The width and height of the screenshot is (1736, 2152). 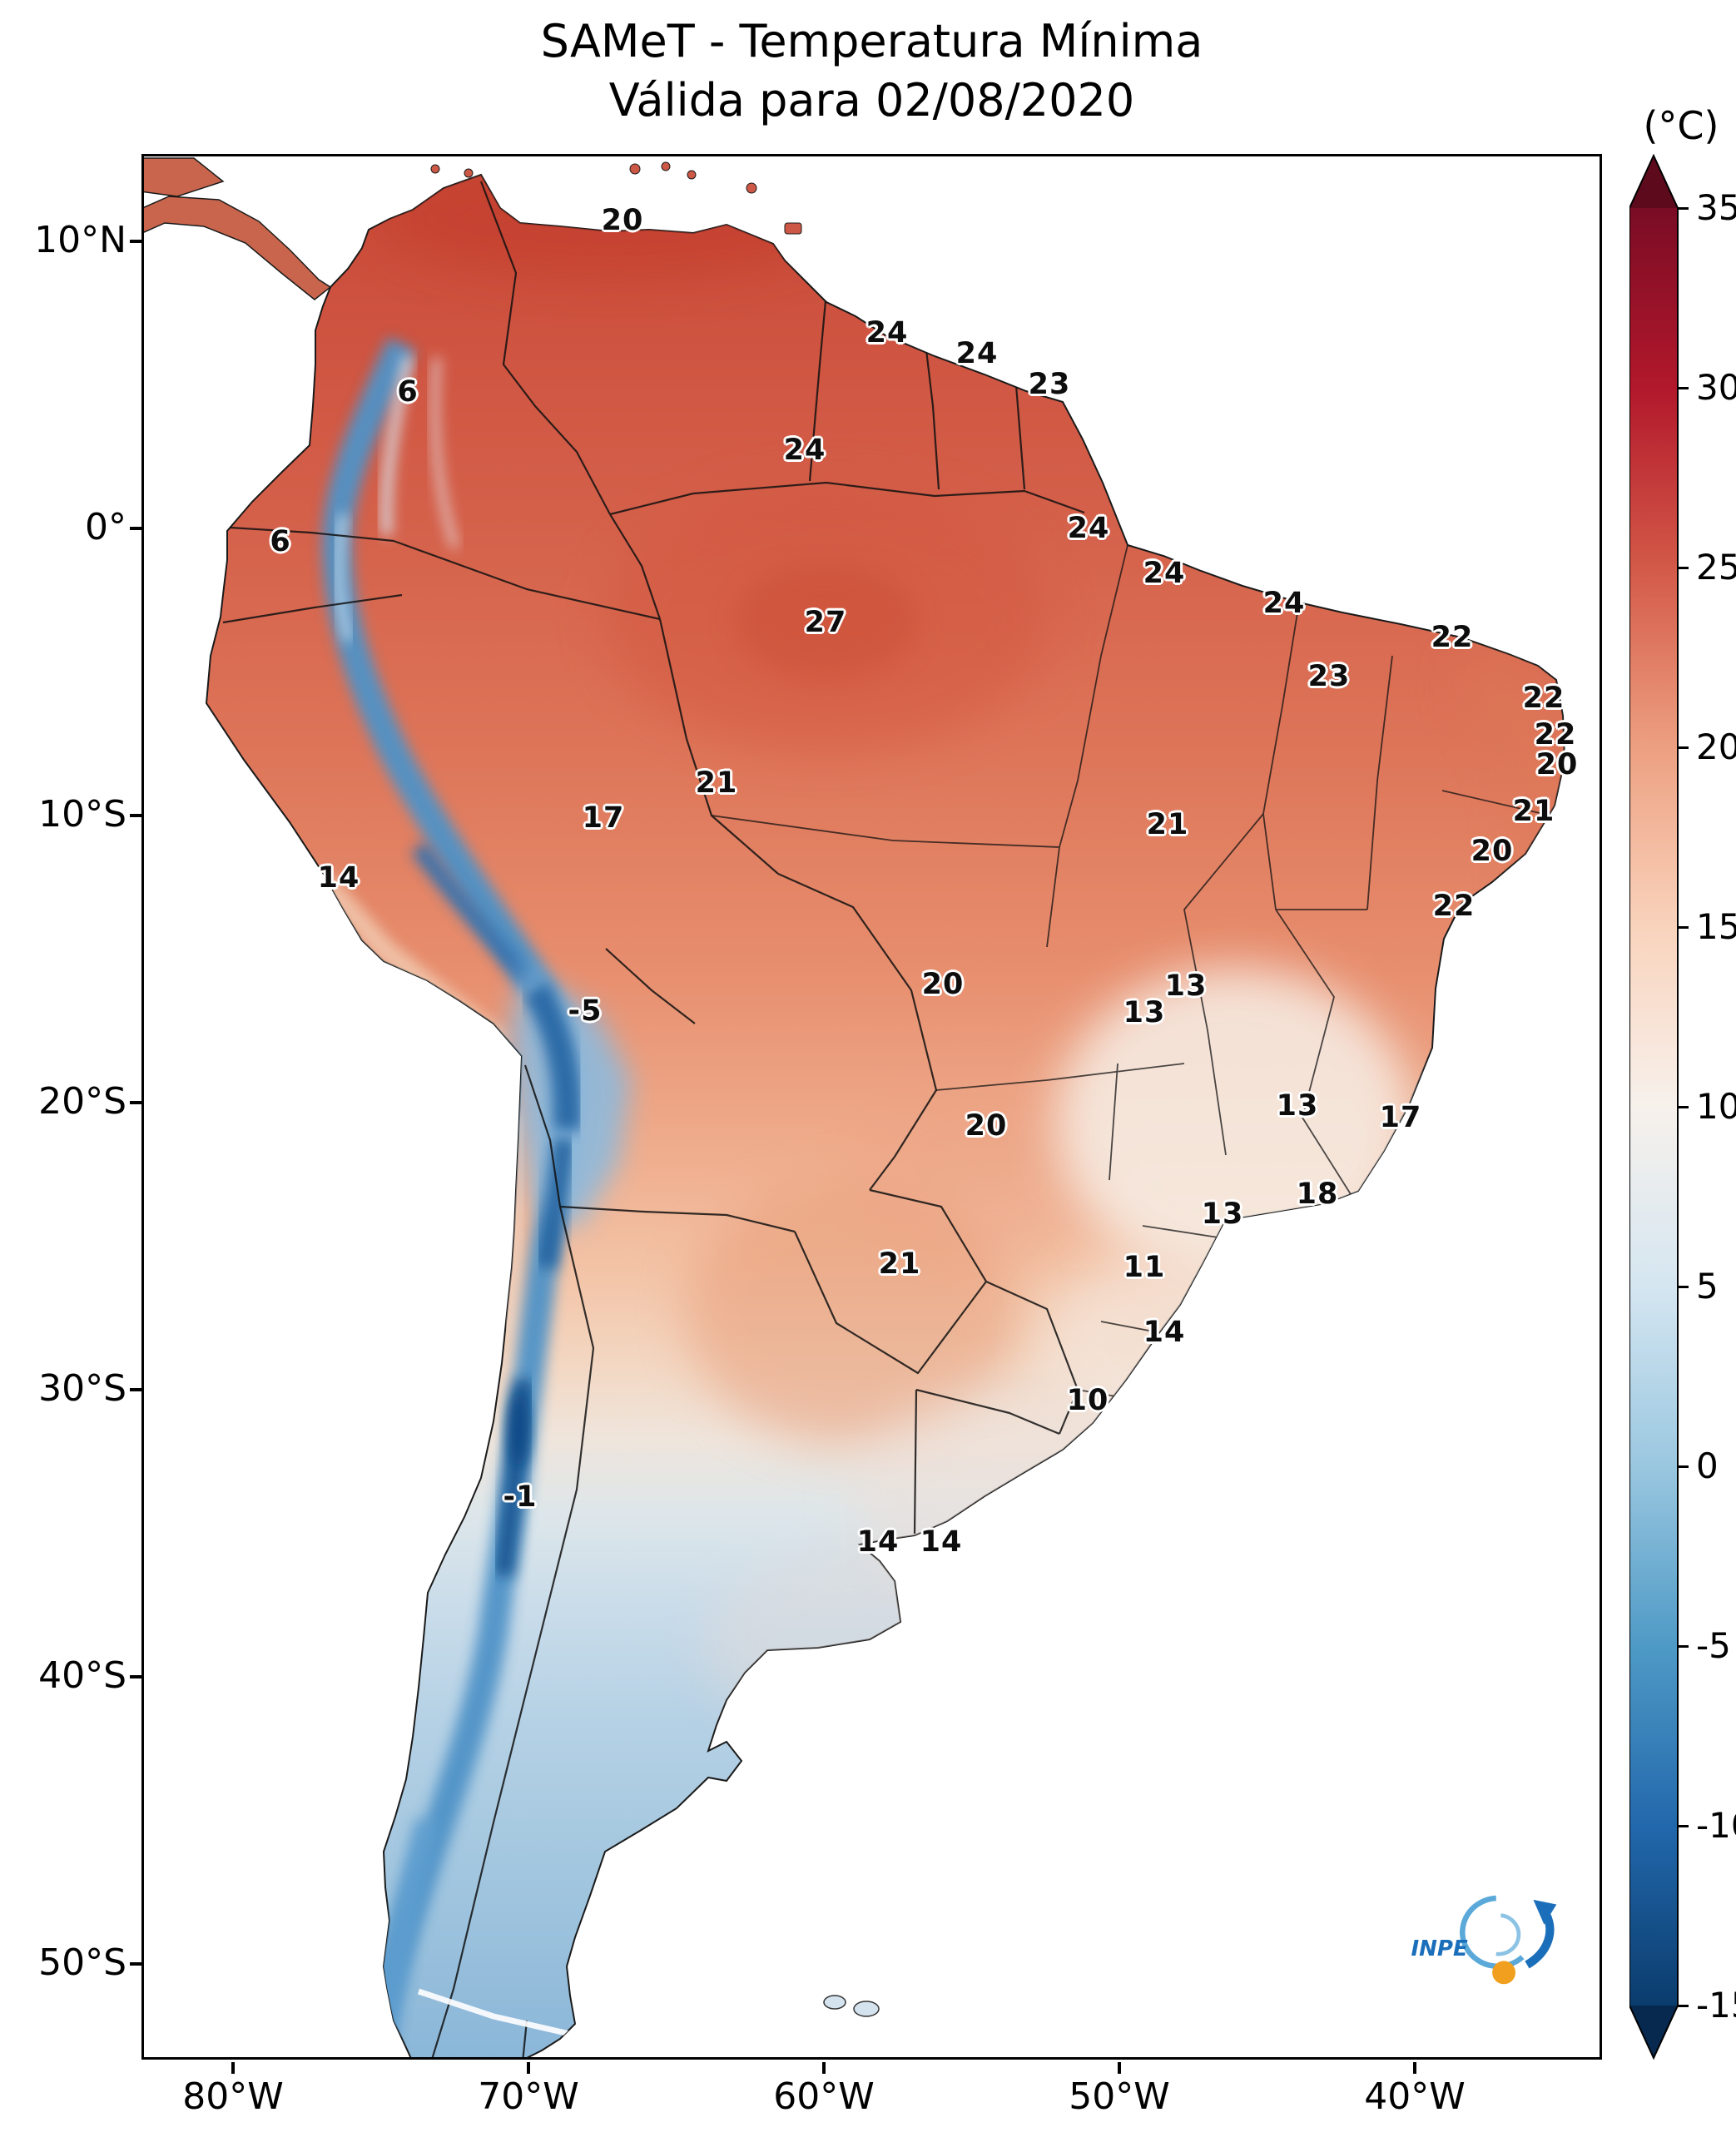 I want to click on lat-tick-label: 0°, so click(x=106, y=527).